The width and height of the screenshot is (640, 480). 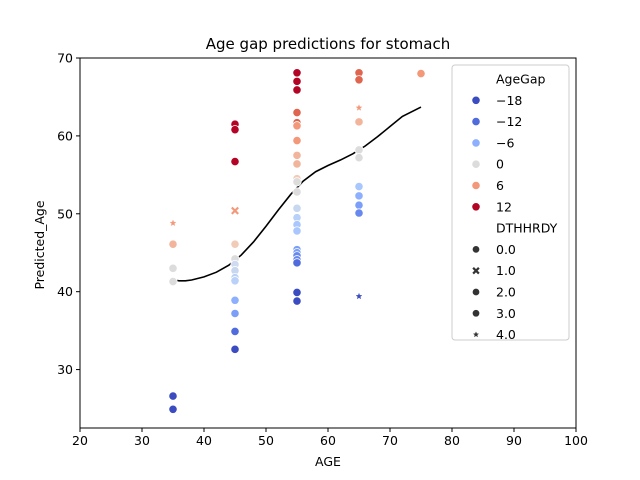 I want to click on legend-hue-title: AgeGap, so click(x=521, y=79).